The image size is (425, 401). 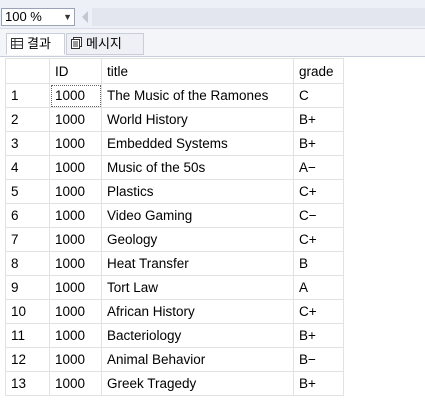 I want to click on tab-results: 결과, so click(x=35, y=44).